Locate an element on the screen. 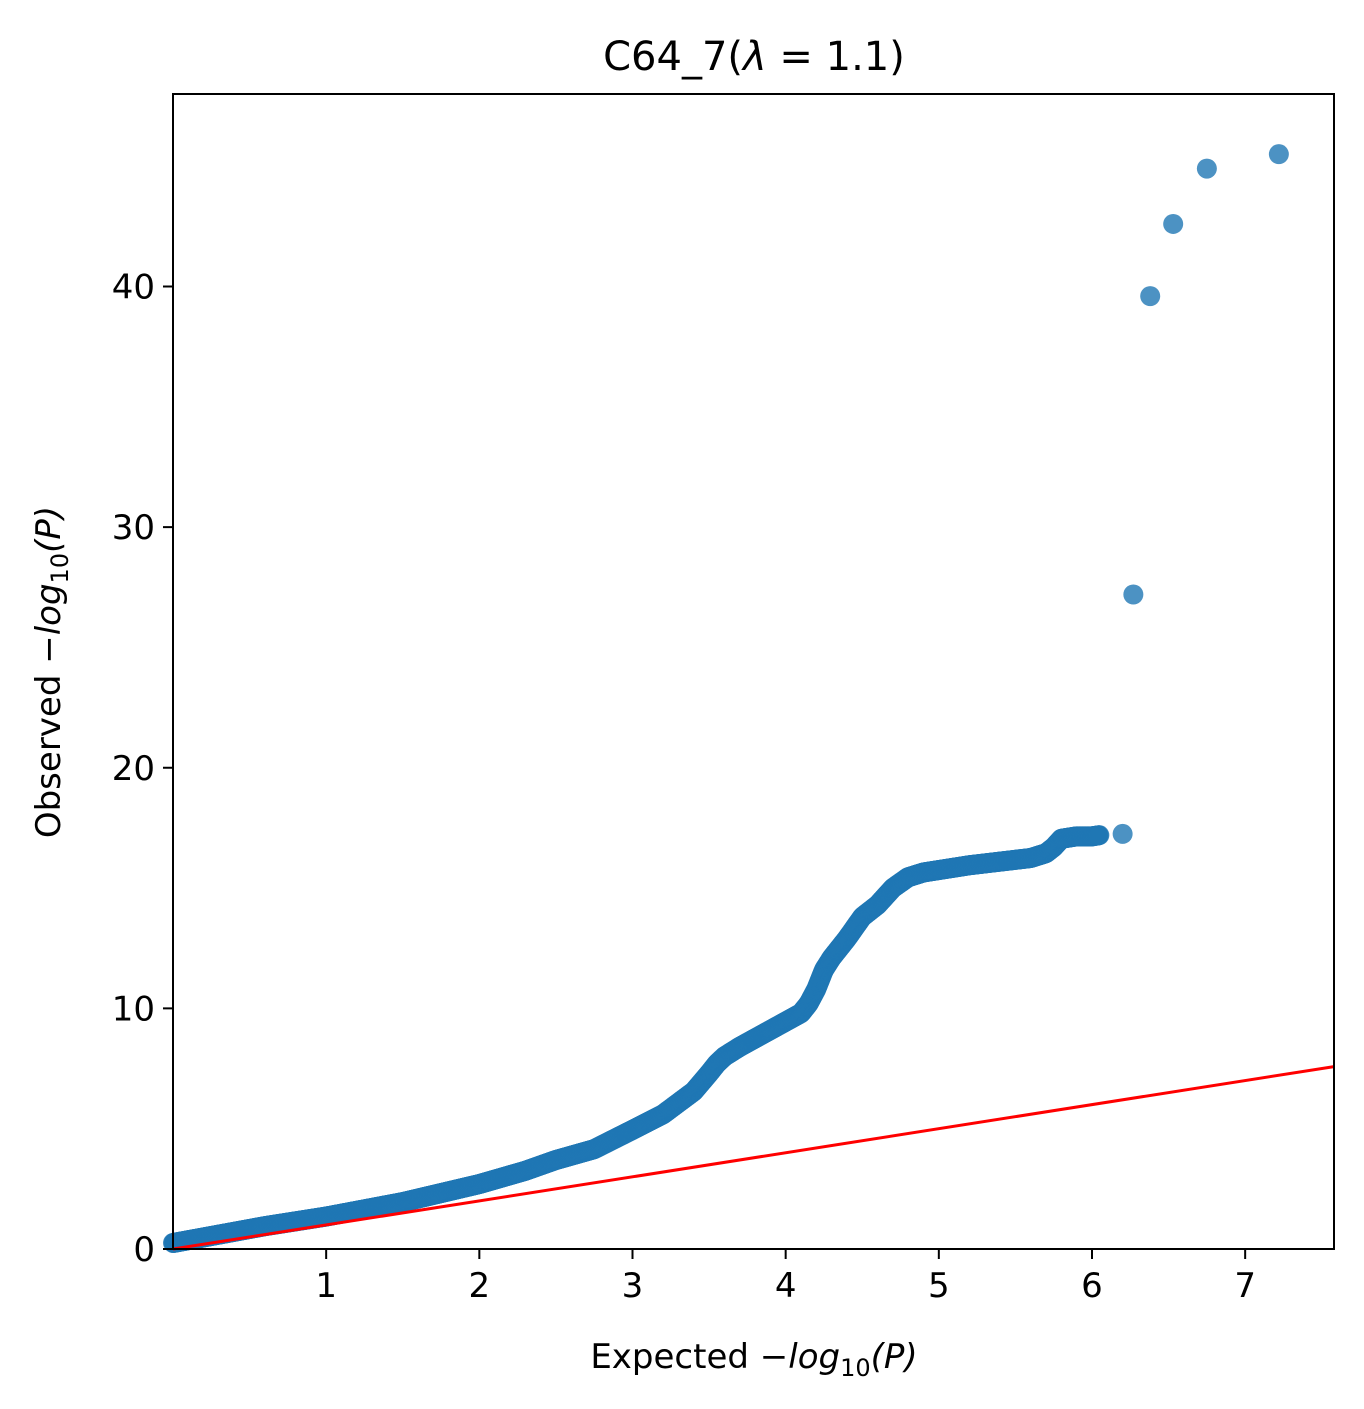  y-tick-label: 30 is located at coordinates (133, 528).